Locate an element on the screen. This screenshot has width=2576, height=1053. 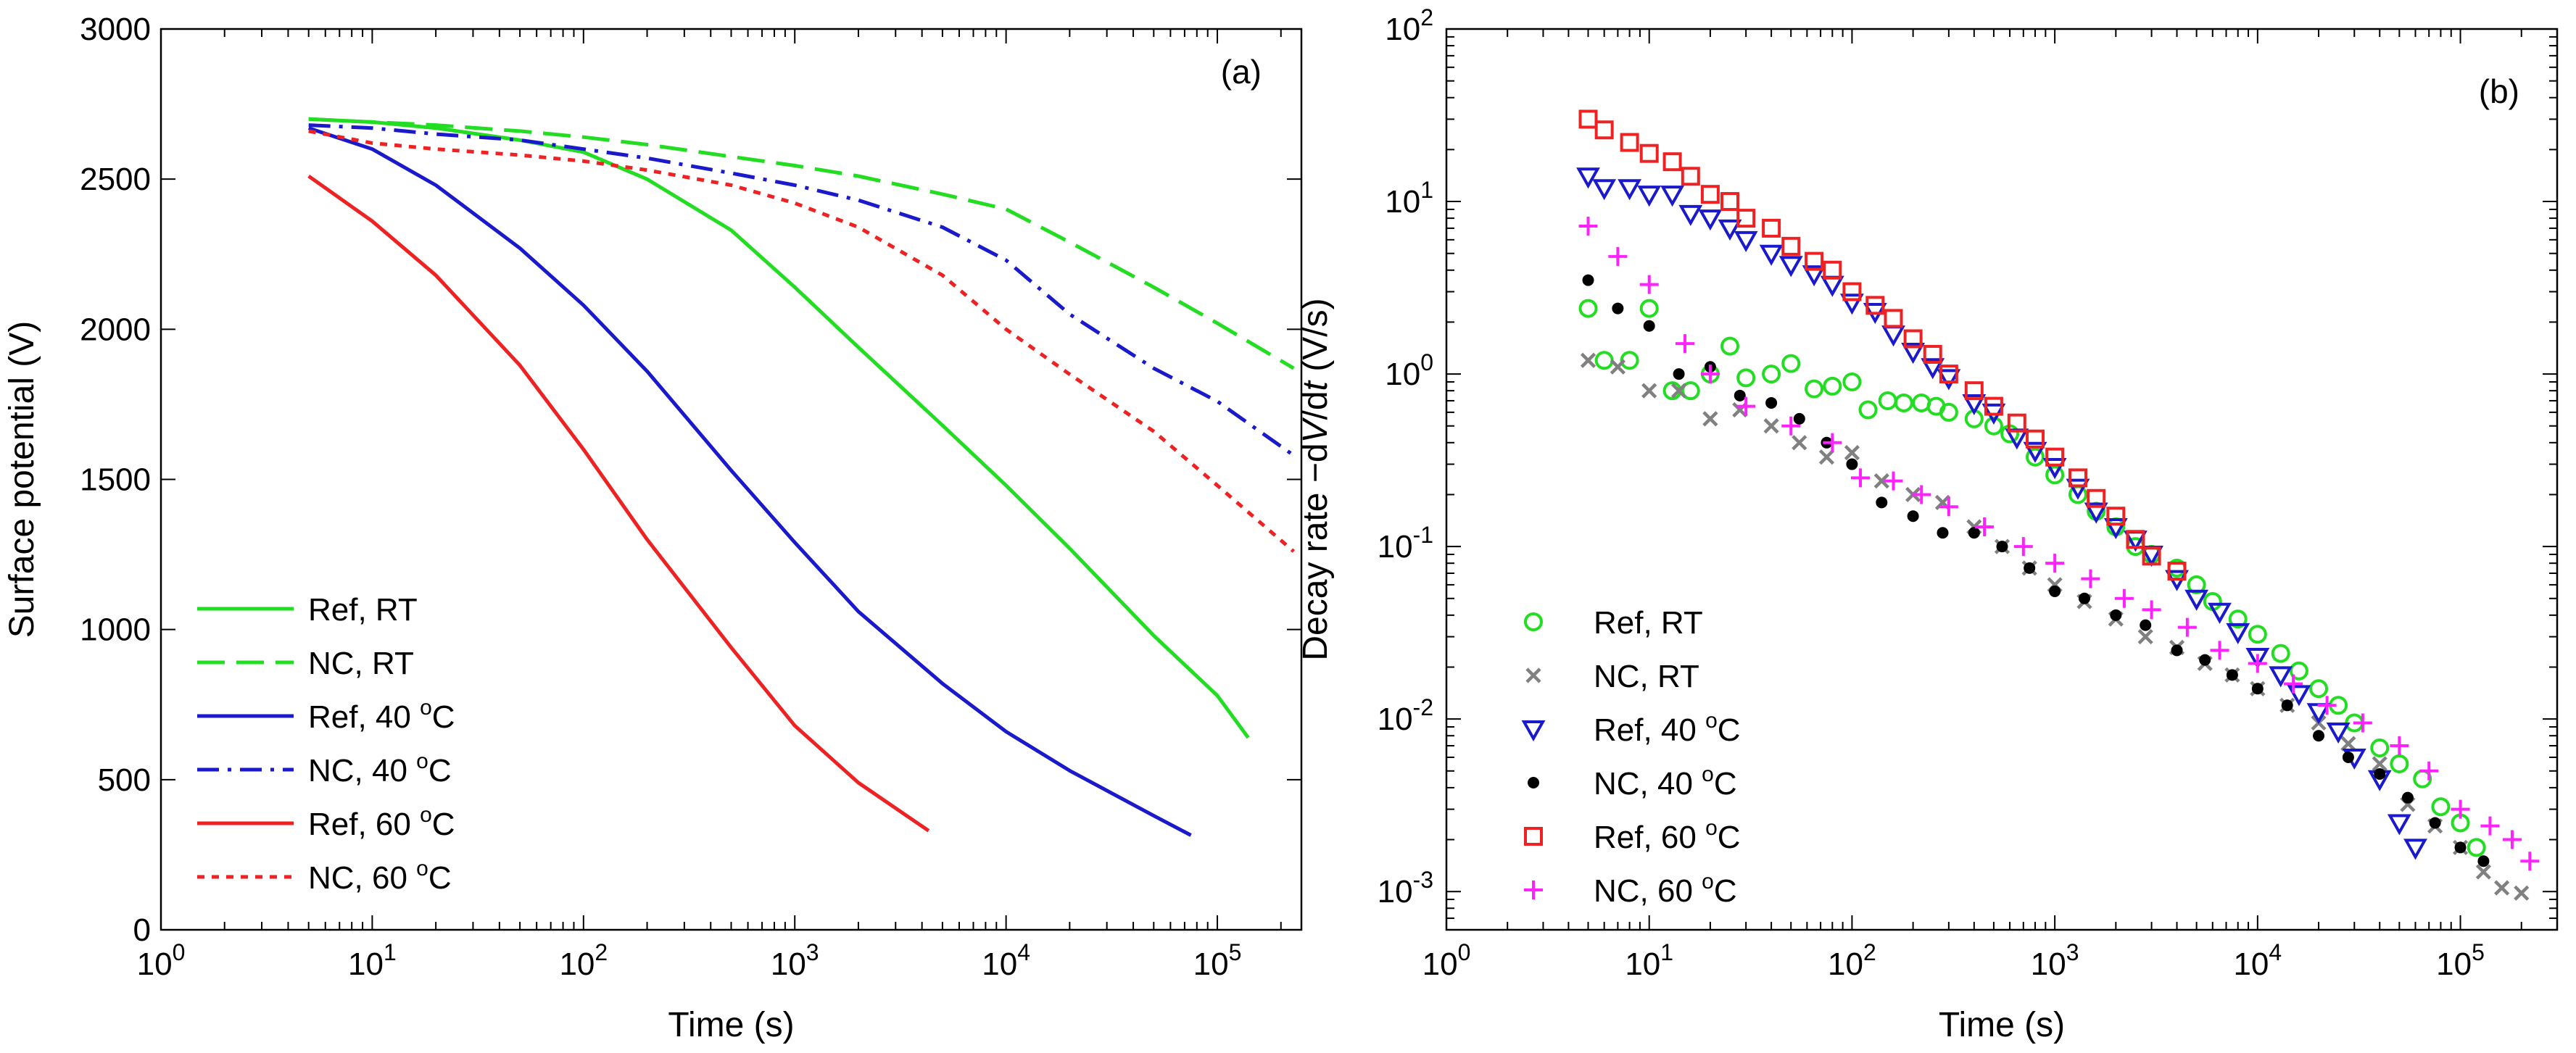
panel-a-xtick-label-4: 10⁴ is located at coordinates (1006, 960).